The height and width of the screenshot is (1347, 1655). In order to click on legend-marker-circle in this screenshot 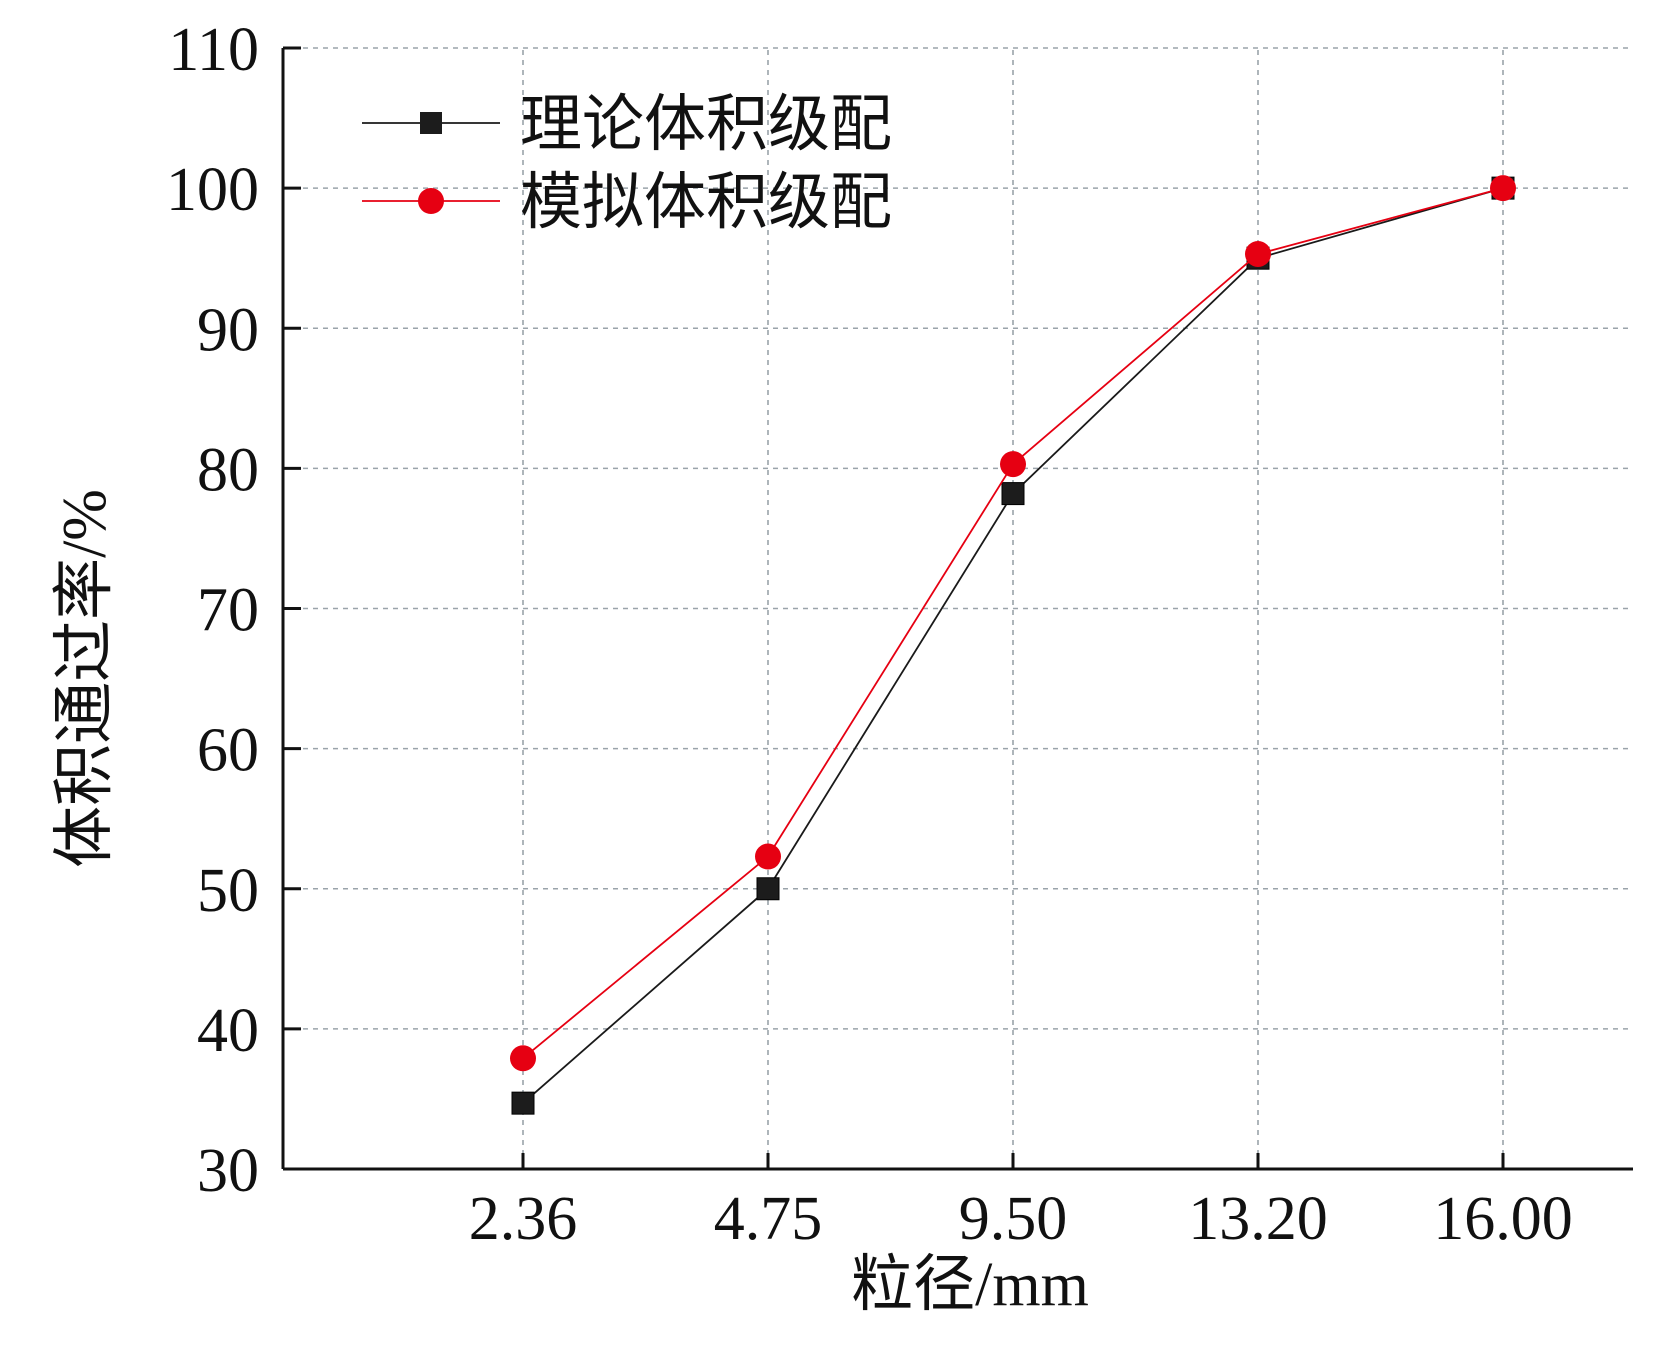, I will do `click(431, 201)`.